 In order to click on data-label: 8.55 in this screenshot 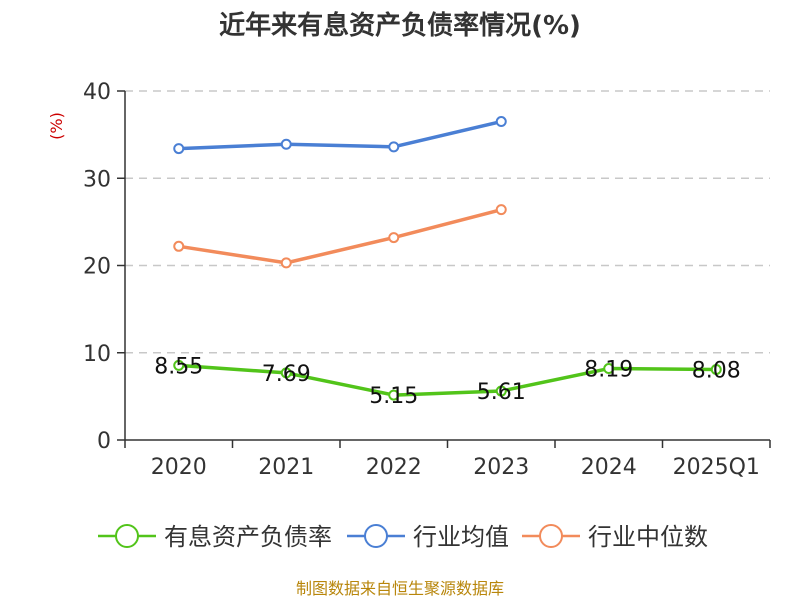, I will do `click(178, 366)`.